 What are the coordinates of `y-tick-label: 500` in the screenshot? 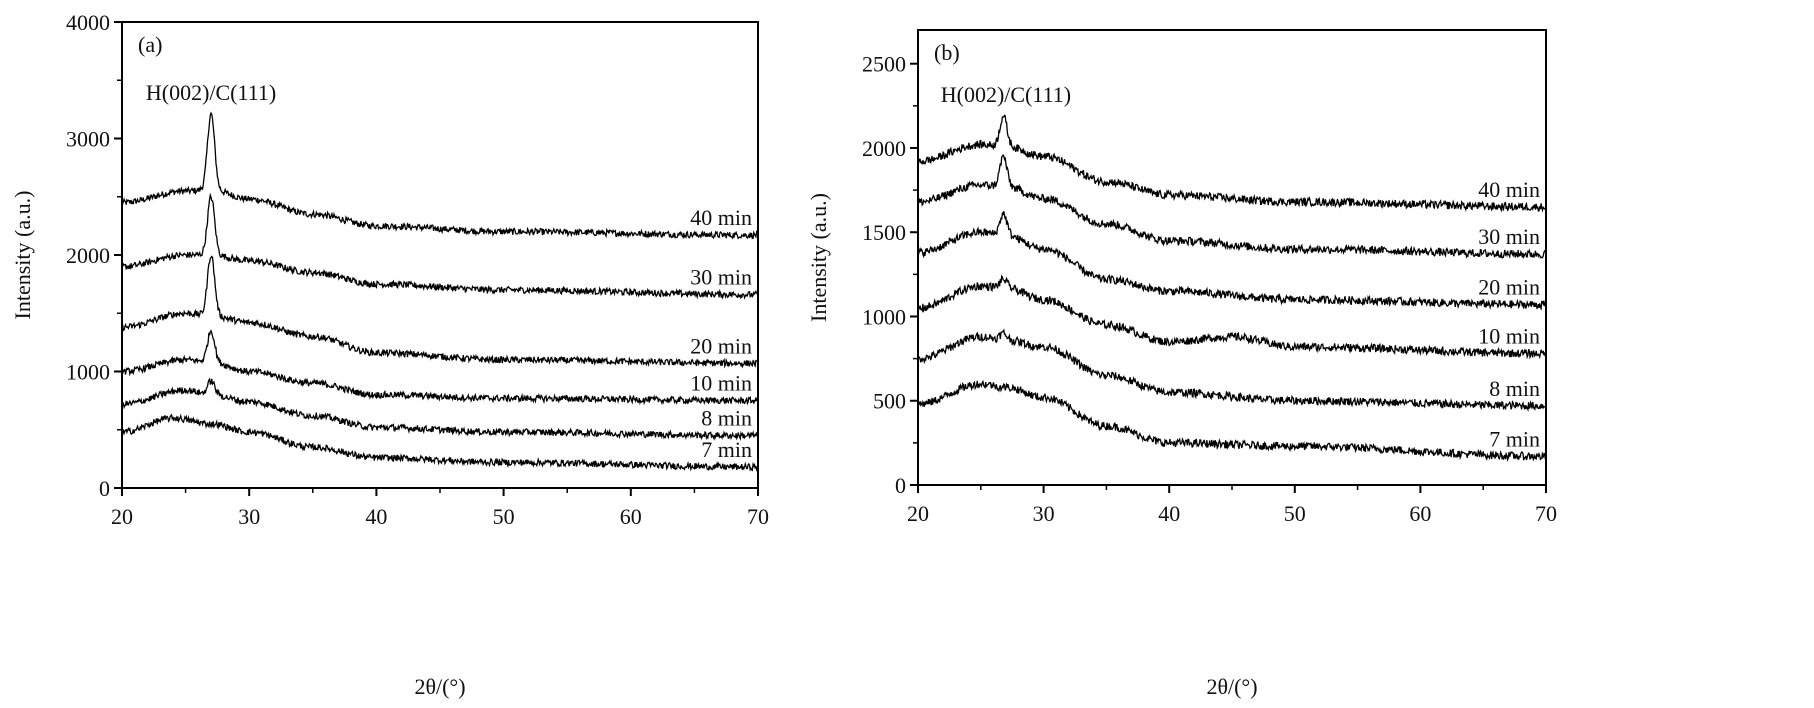 It's located at (889, 401).